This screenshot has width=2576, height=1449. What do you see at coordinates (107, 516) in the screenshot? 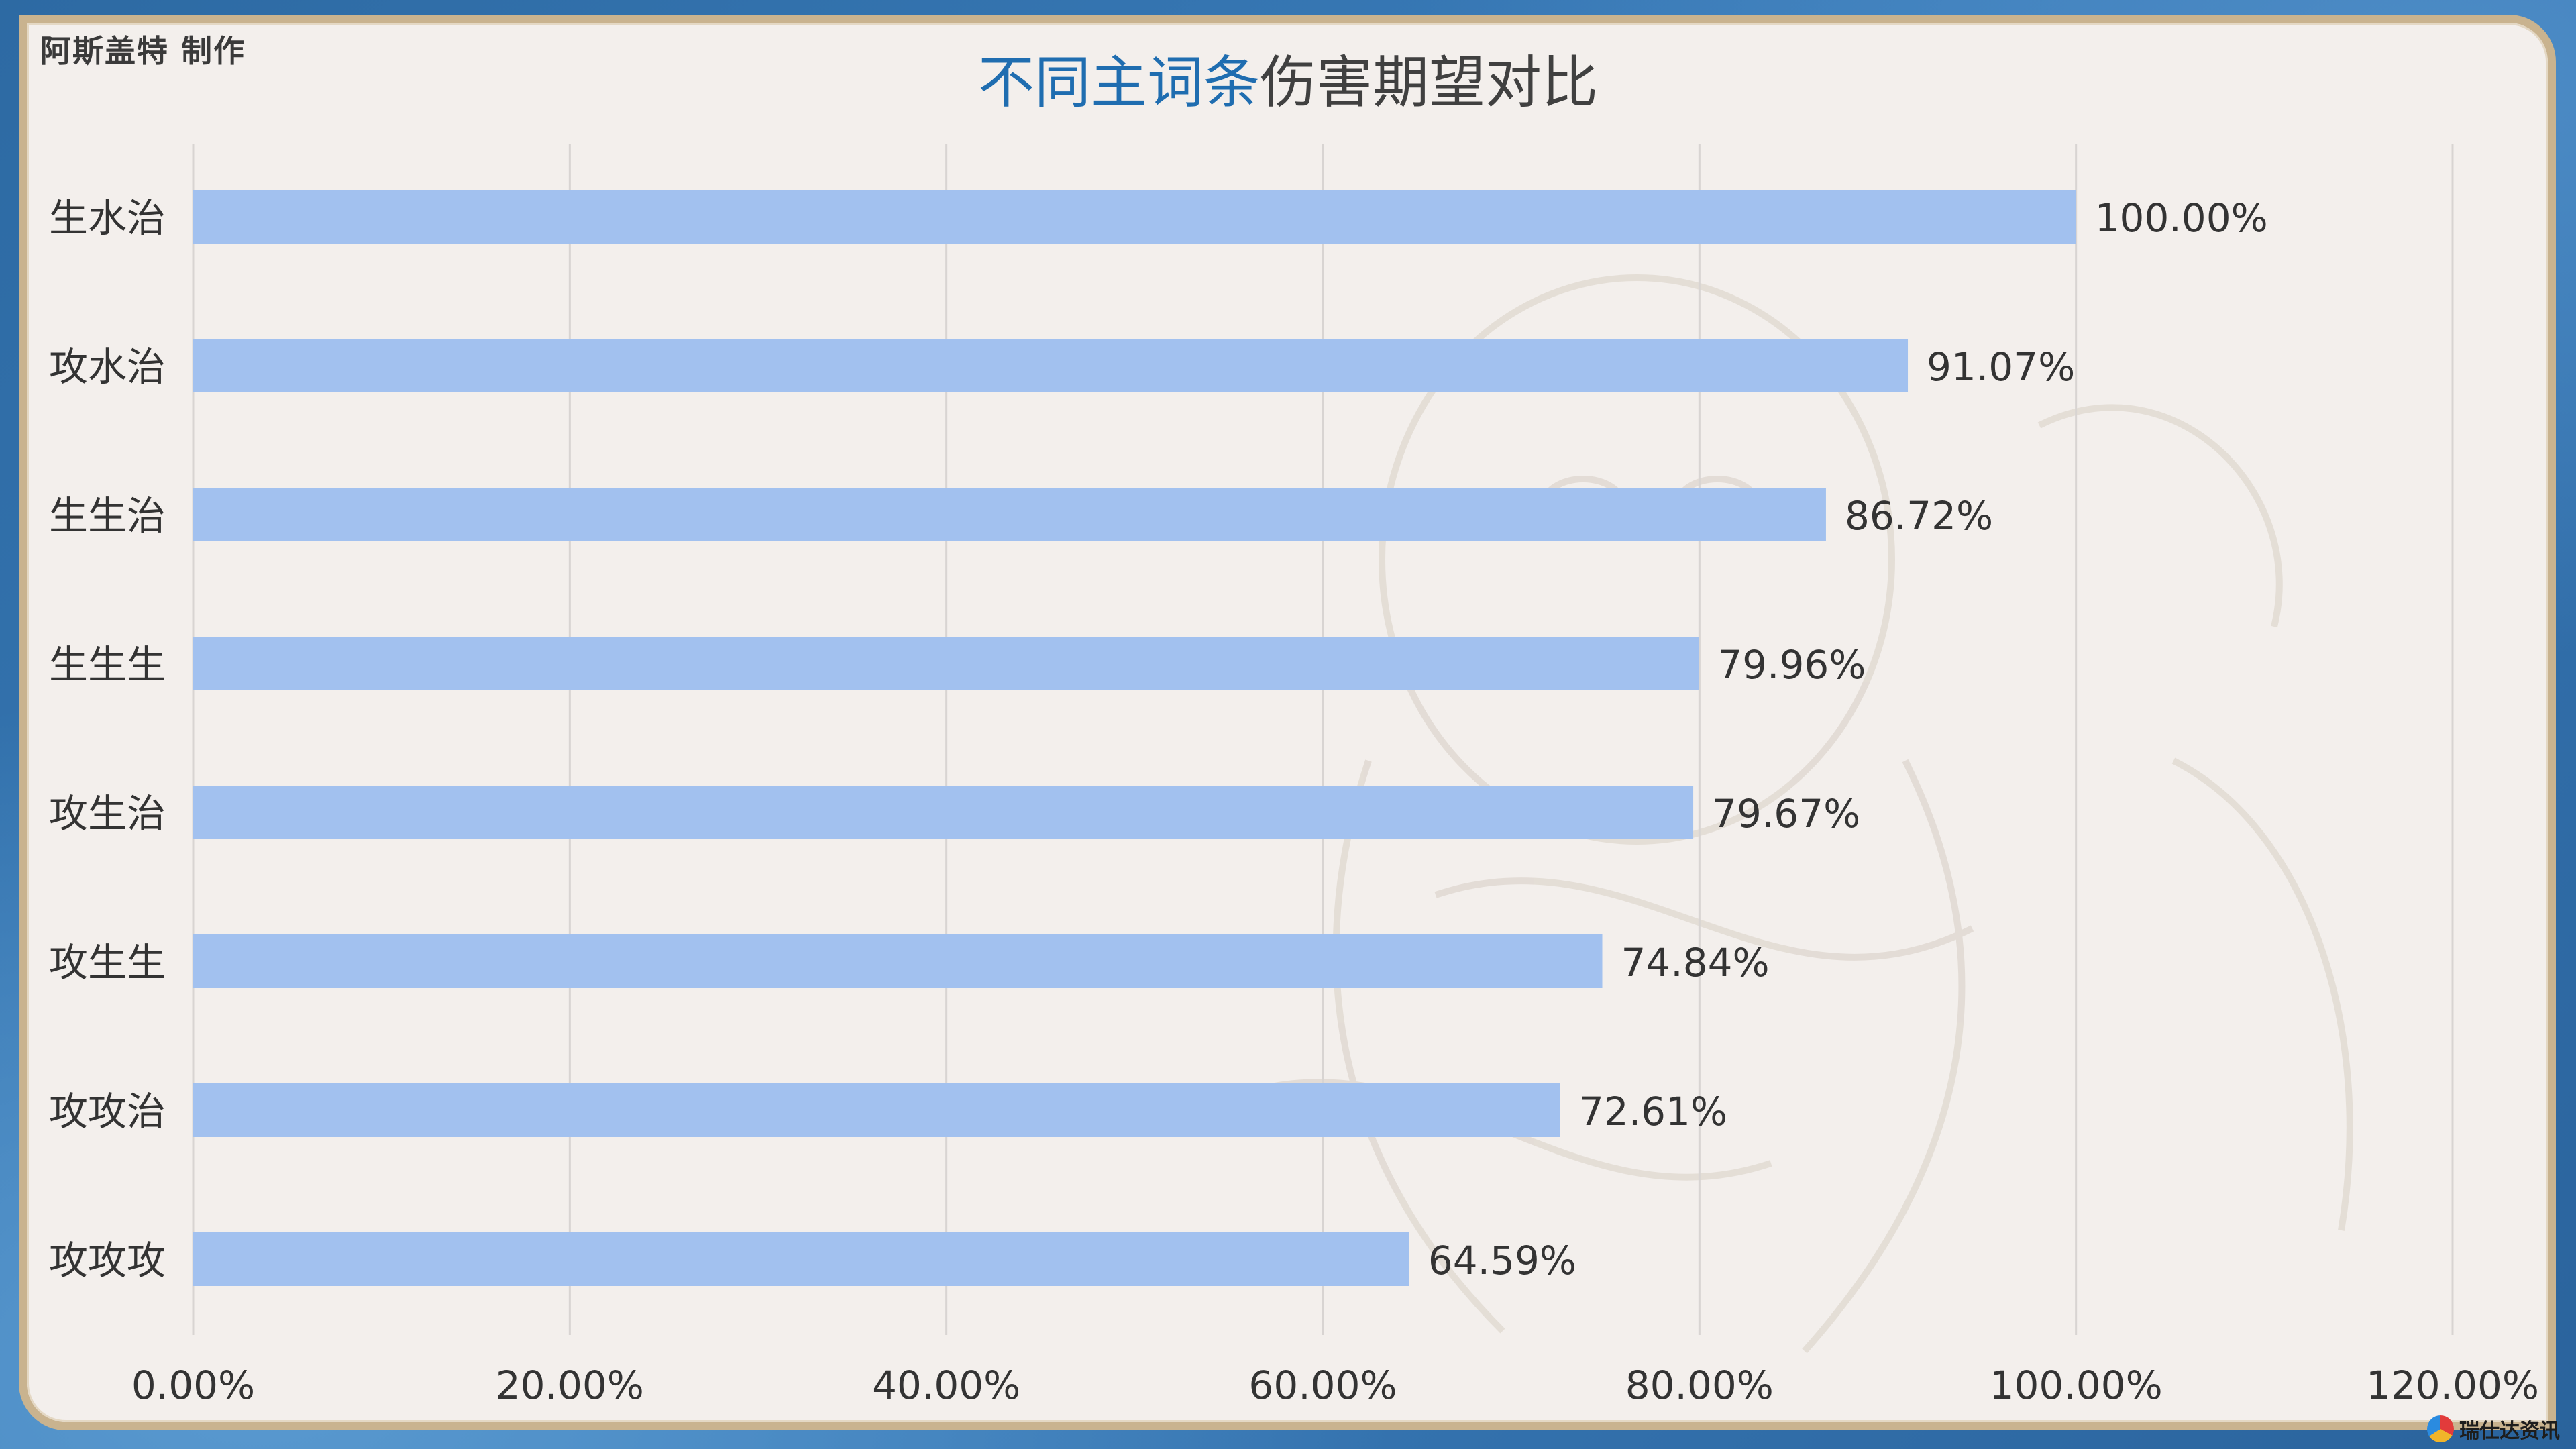
I see `category-label: 生生治` at bounding box center [107, 516].